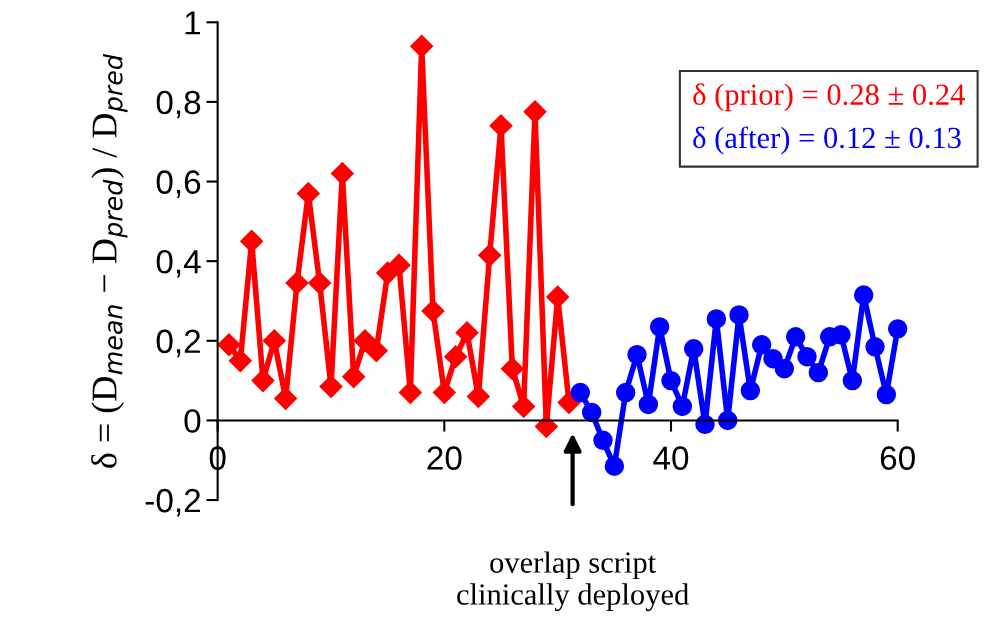  What do you see at coordinates (173, 502) in the screenshot?
I see `y-tick-label: -0,2` at bounding box center [173, 502].